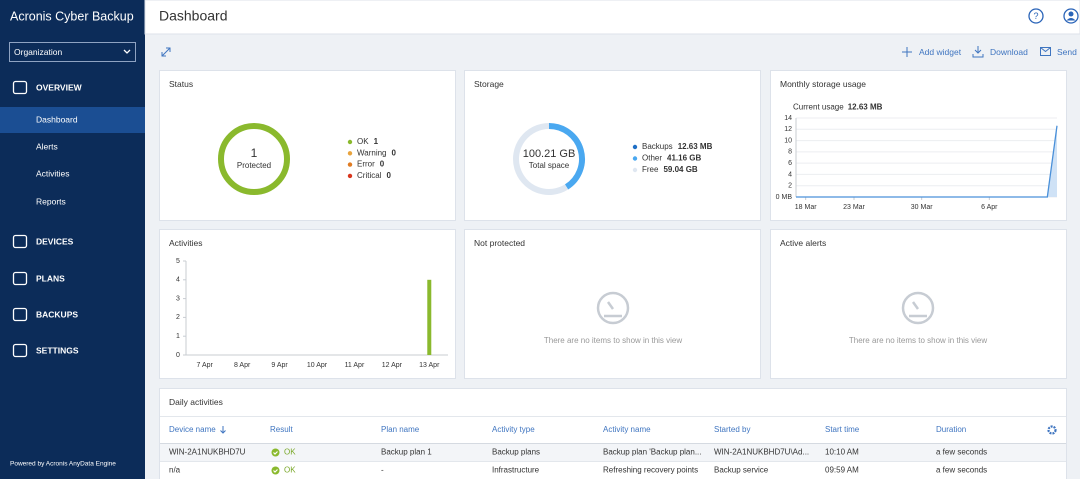 This screenshot has width=1080, height=479. What do you see at coordinates (51, 201) in the screenshot?
I see `nav-item: Reports` at bounding box center [51, 201].